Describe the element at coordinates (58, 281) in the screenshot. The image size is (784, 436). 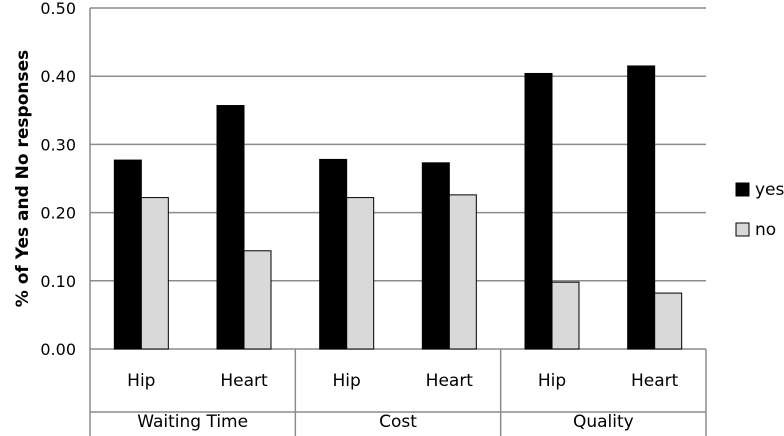
I see `y-tick-label: 0.10` at that location.